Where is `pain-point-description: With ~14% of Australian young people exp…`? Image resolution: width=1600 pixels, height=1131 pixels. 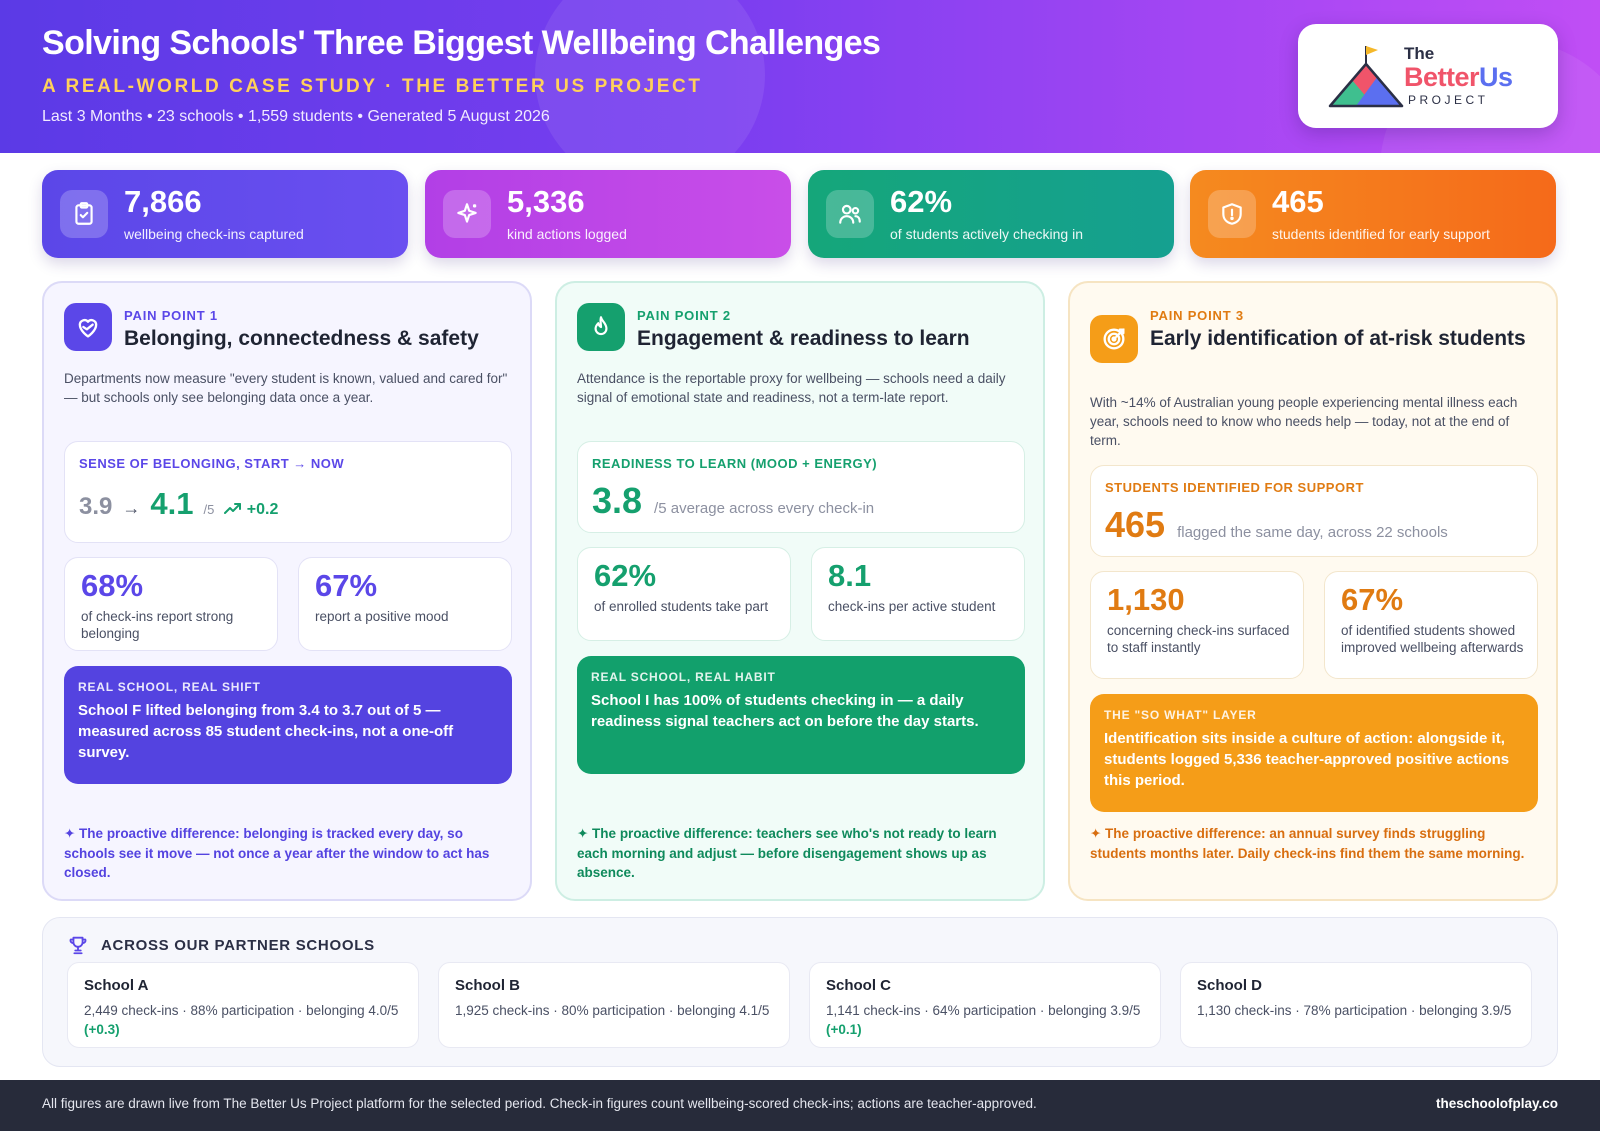 pain-point-description: With ~14% of Australian young people exp… is located at coordinates (1304, 421).